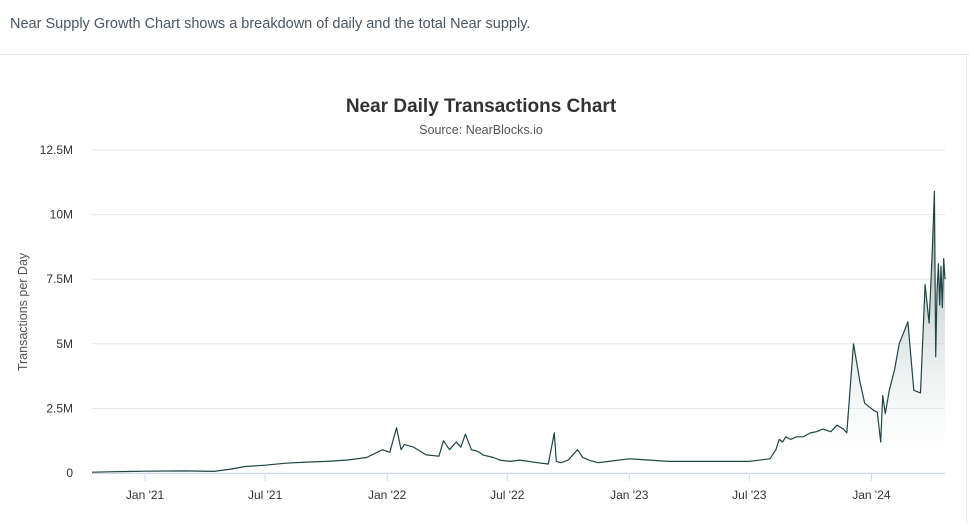  What do you see at coordinates (749, 495) in the screenshot?
I see `x-tick-label: Jul '23` at bounding box center [749, 495].